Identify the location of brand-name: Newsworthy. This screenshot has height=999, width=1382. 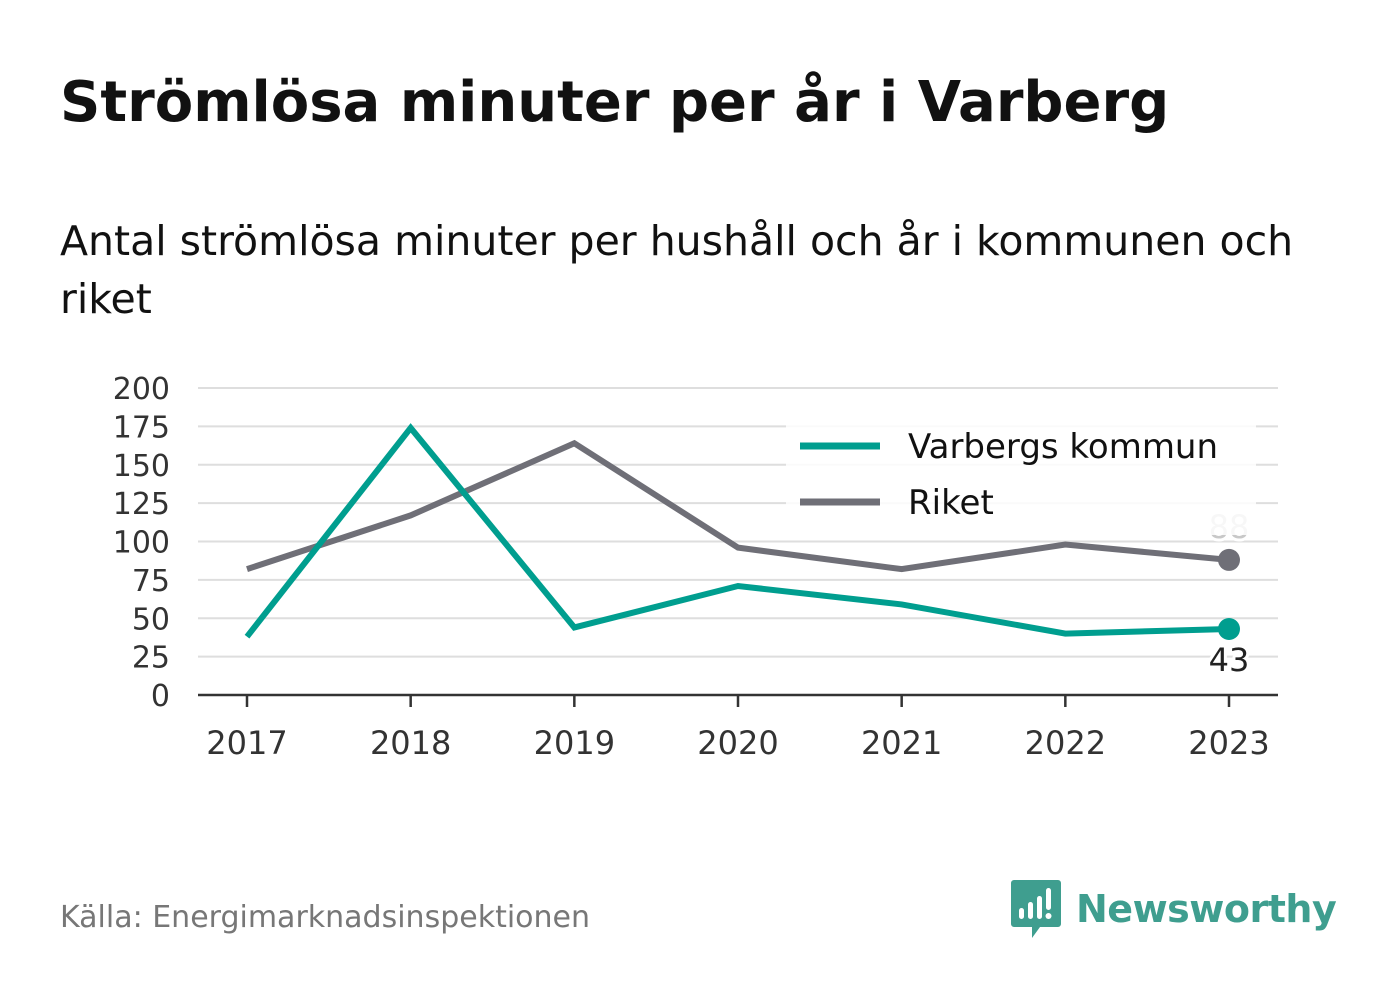
(1206, 909).